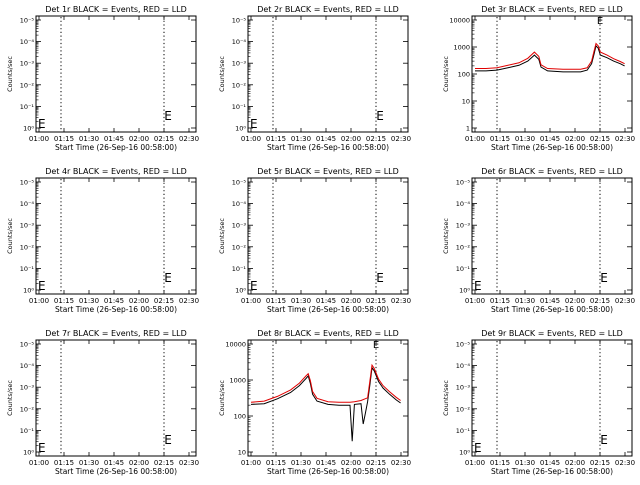 The image size is (640, 485). What do you see at coordinates (116, 333) in the screenshot?
I see `panel-title: Det 7r BLACK = Events, RED = LLD` at bounding box center [116, 333].